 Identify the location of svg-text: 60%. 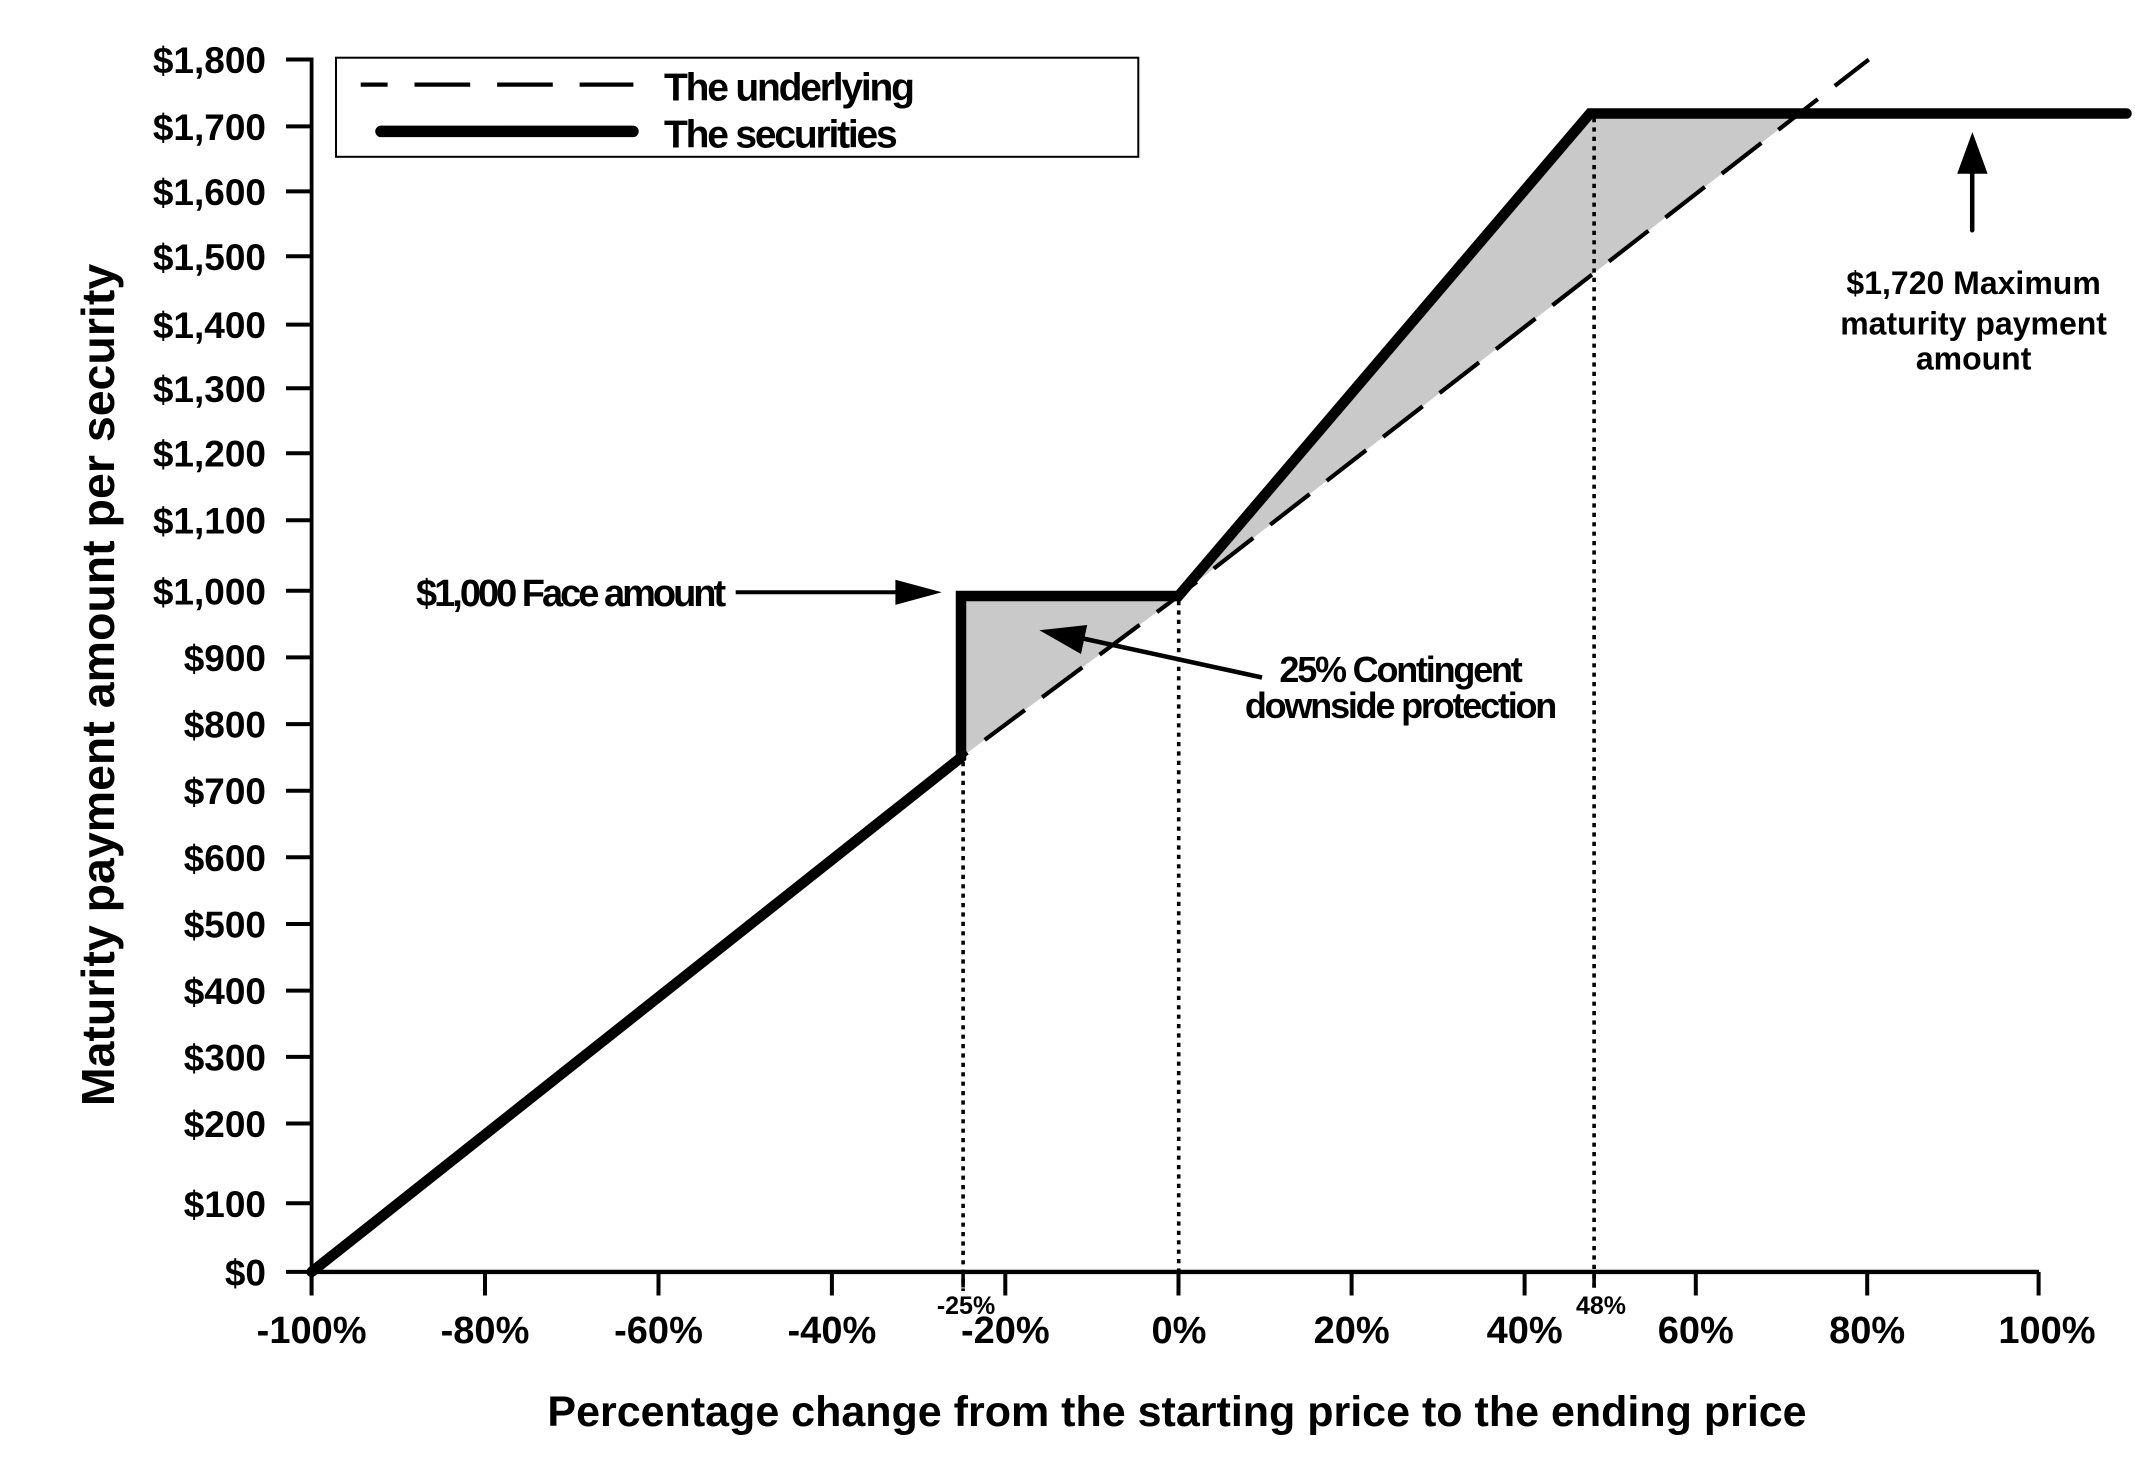
(1696, 1331).